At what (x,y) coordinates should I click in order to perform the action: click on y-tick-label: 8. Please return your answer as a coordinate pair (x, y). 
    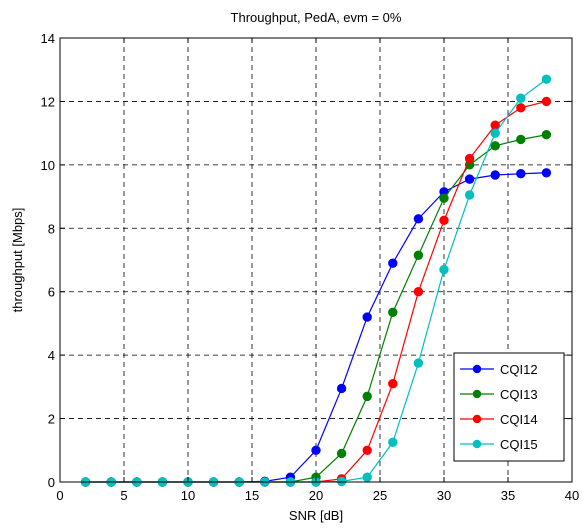
    Looking at the image, I should click on (51, 228).